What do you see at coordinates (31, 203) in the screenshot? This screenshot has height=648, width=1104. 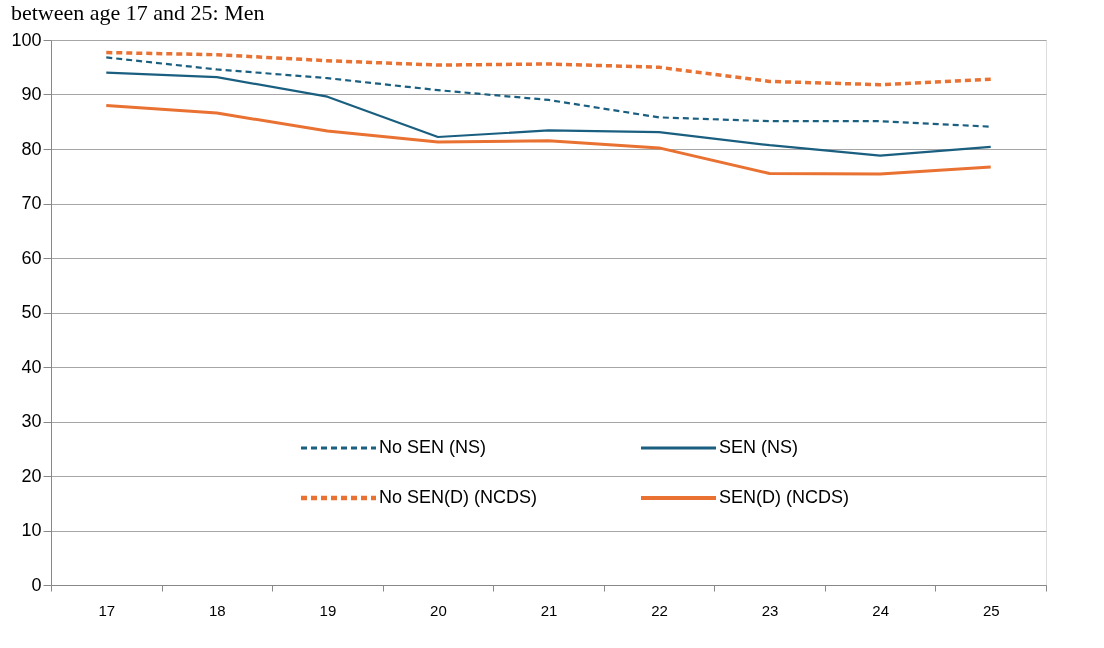 I see `y-tick-label: 70` at bounding box center [31, 203].